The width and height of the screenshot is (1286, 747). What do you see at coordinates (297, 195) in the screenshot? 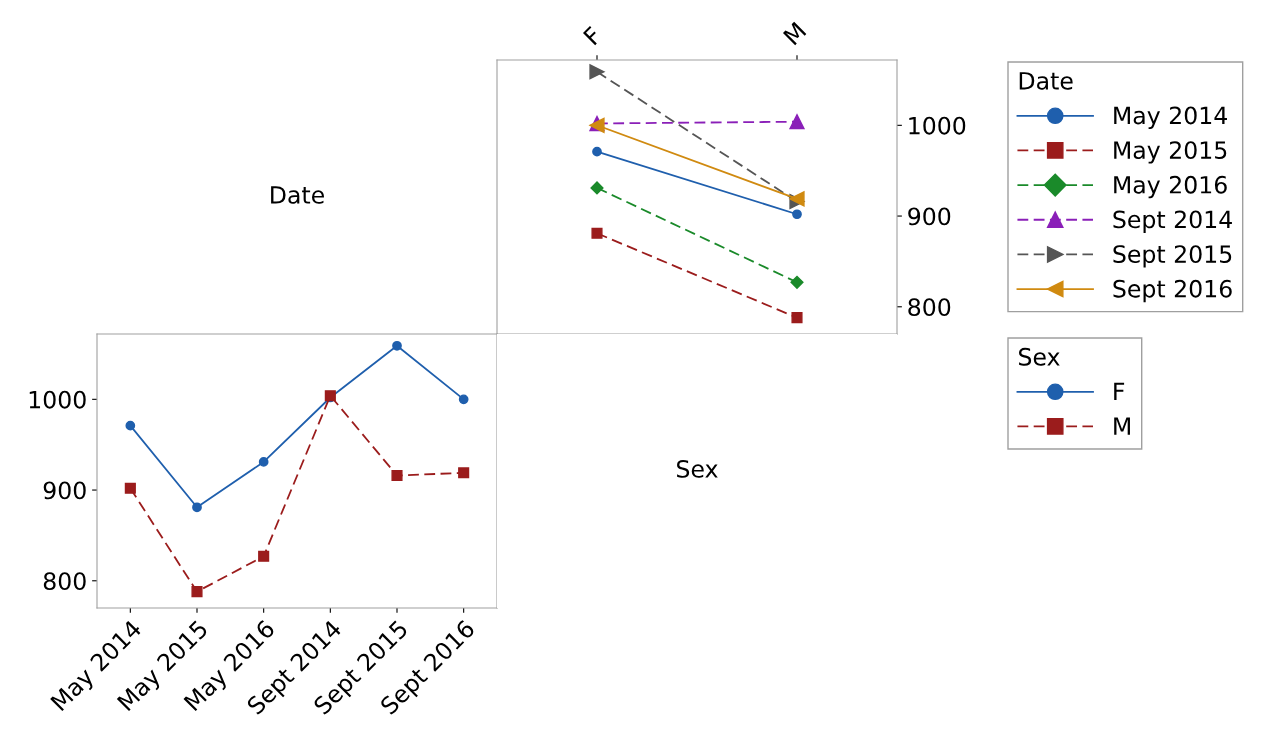
I see `text: Date` at bounding box center [297, 195].